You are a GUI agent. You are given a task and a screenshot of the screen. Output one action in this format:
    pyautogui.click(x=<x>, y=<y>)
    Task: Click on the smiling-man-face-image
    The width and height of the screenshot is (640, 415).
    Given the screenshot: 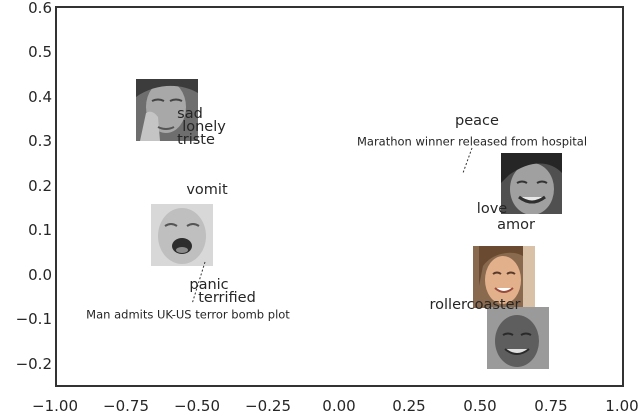 What is the action you would take?
    pyautogui.click(x=531, y=183)
    